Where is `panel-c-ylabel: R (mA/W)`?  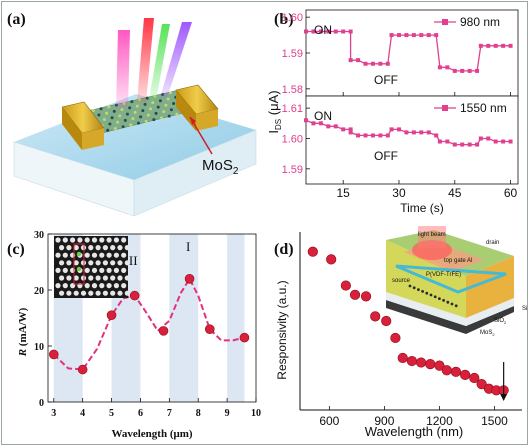
panel-c-ylabel: R (mA/W) is located at coordinates (23, 332).